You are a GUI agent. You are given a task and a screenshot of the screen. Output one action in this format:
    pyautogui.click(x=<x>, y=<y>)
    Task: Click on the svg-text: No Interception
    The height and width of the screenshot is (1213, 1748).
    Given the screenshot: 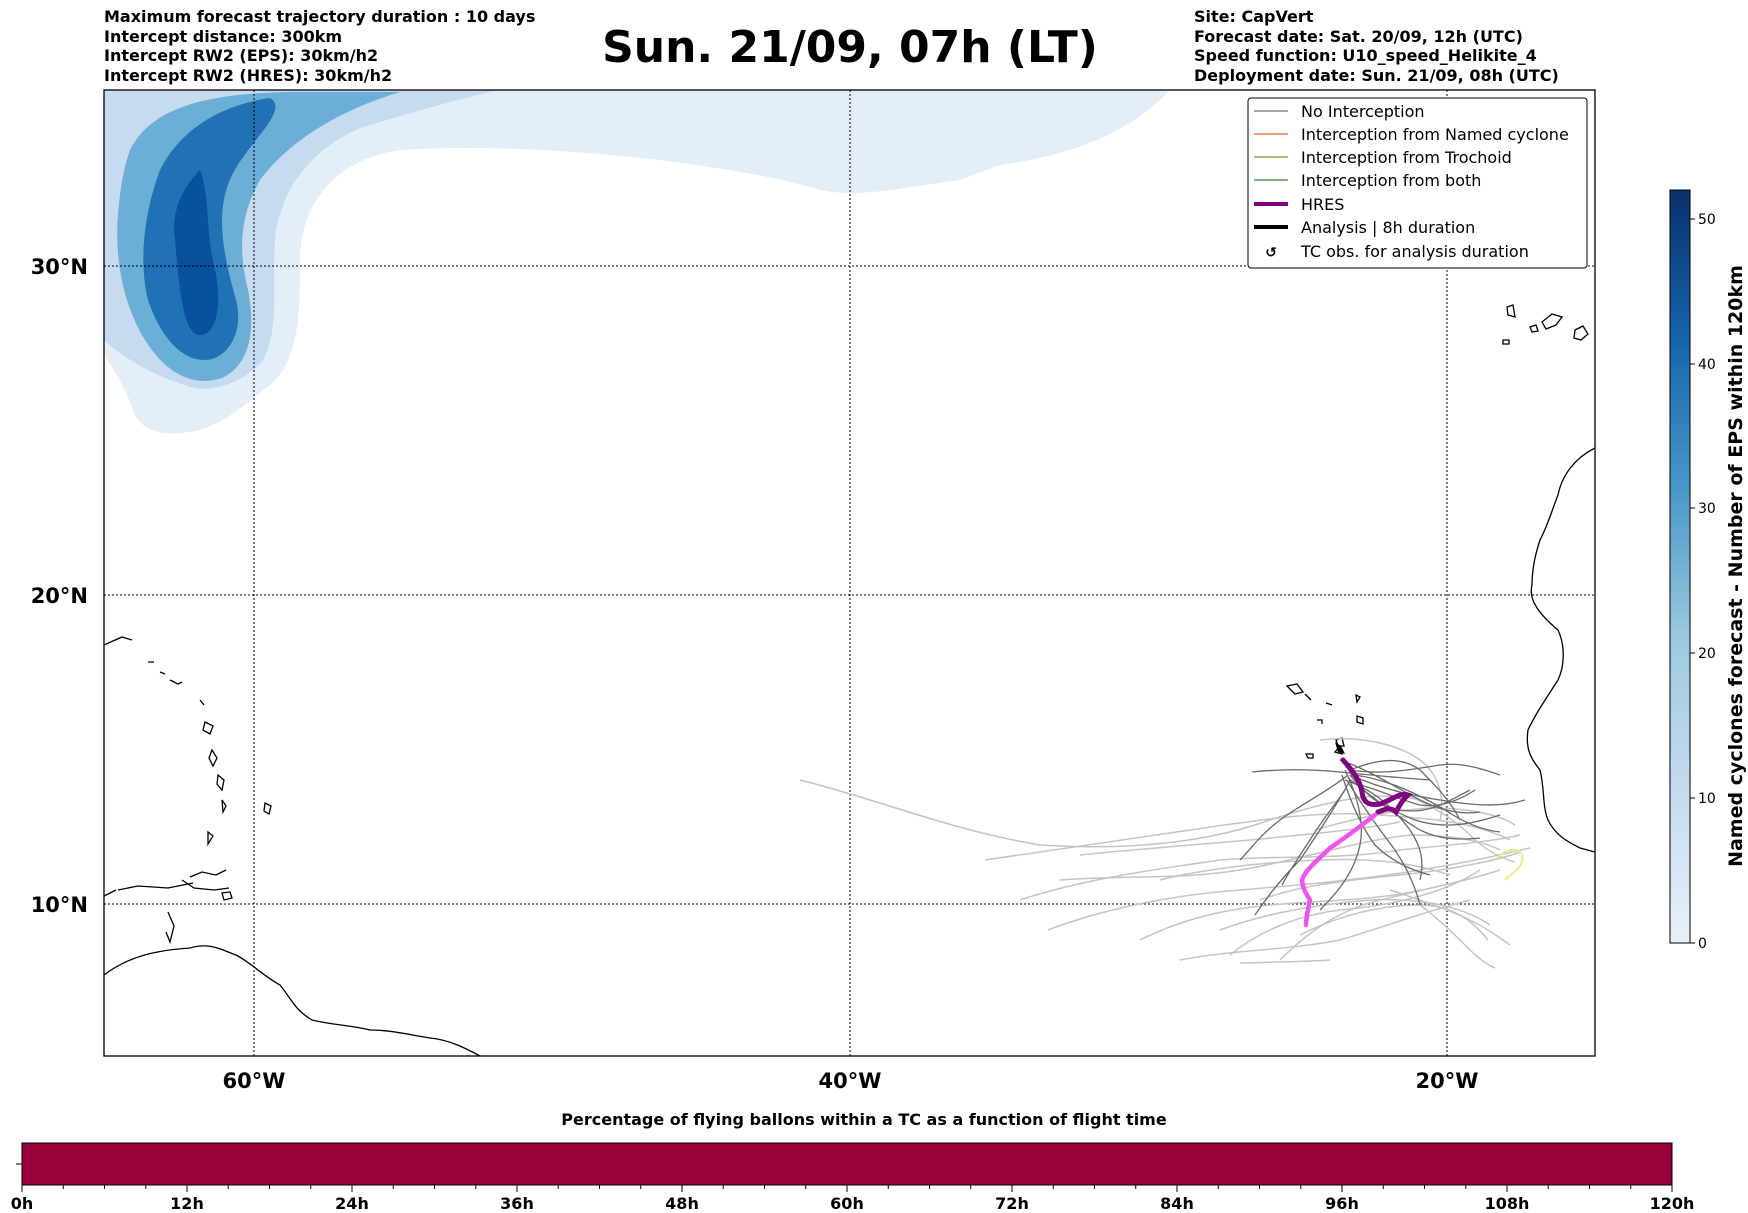 What is the action you would take?
    pyautogui.click(x=1363, y=111)
    